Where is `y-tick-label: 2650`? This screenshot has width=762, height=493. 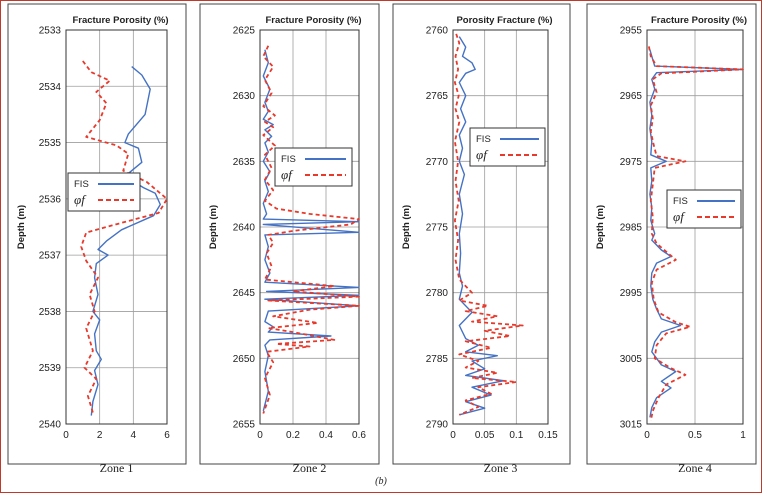 y-tick-label: 2650 is located at coordinates (244, 359).